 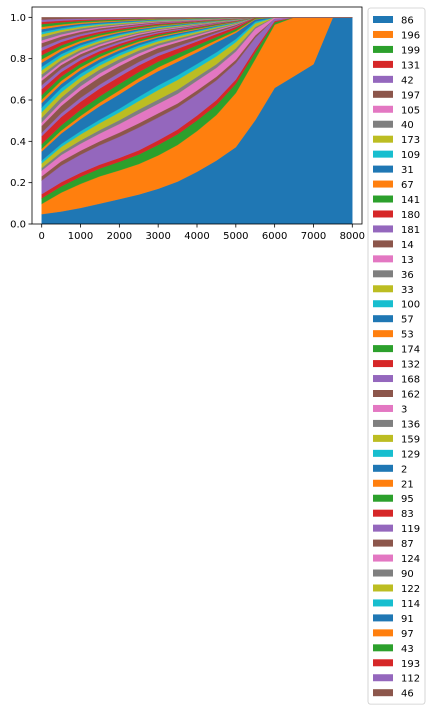 I want to click on legend-label: 53, so click(x=407, y=335).